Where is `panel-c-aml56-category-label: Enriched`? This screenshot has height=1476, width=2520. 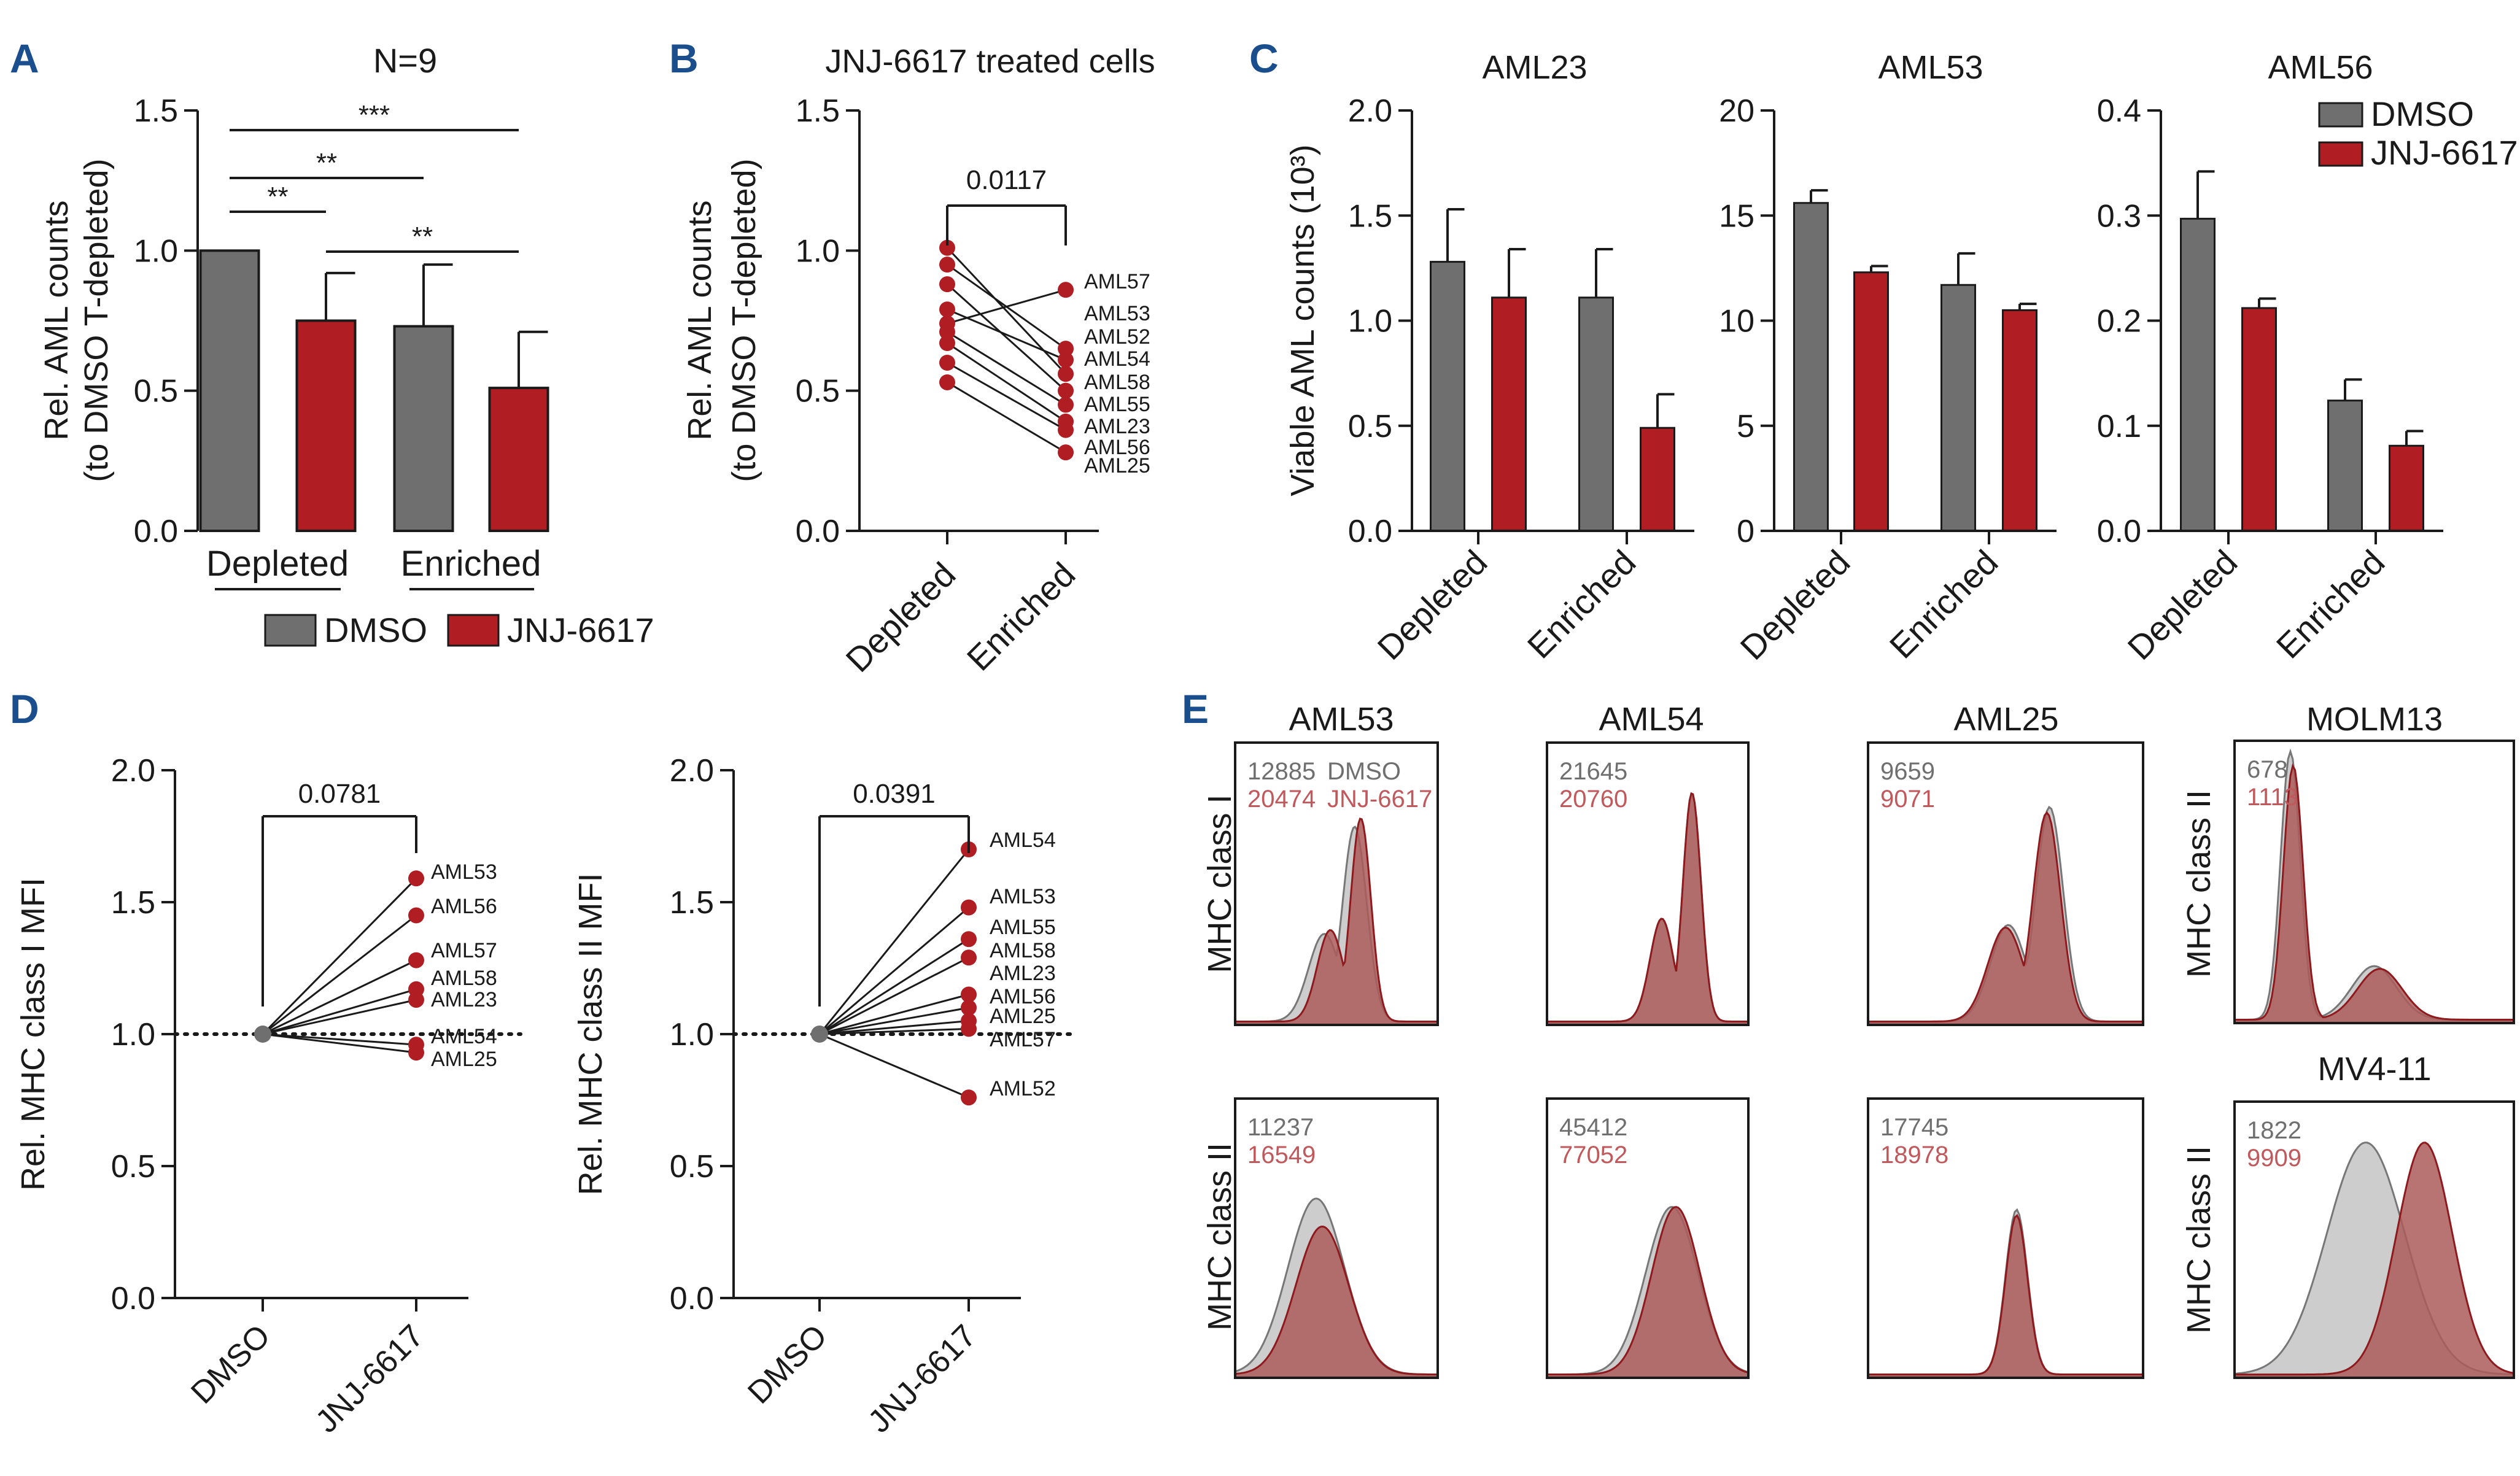 panel-c-aml56-category-label: Enriched is located at coordinates (2330, 604).